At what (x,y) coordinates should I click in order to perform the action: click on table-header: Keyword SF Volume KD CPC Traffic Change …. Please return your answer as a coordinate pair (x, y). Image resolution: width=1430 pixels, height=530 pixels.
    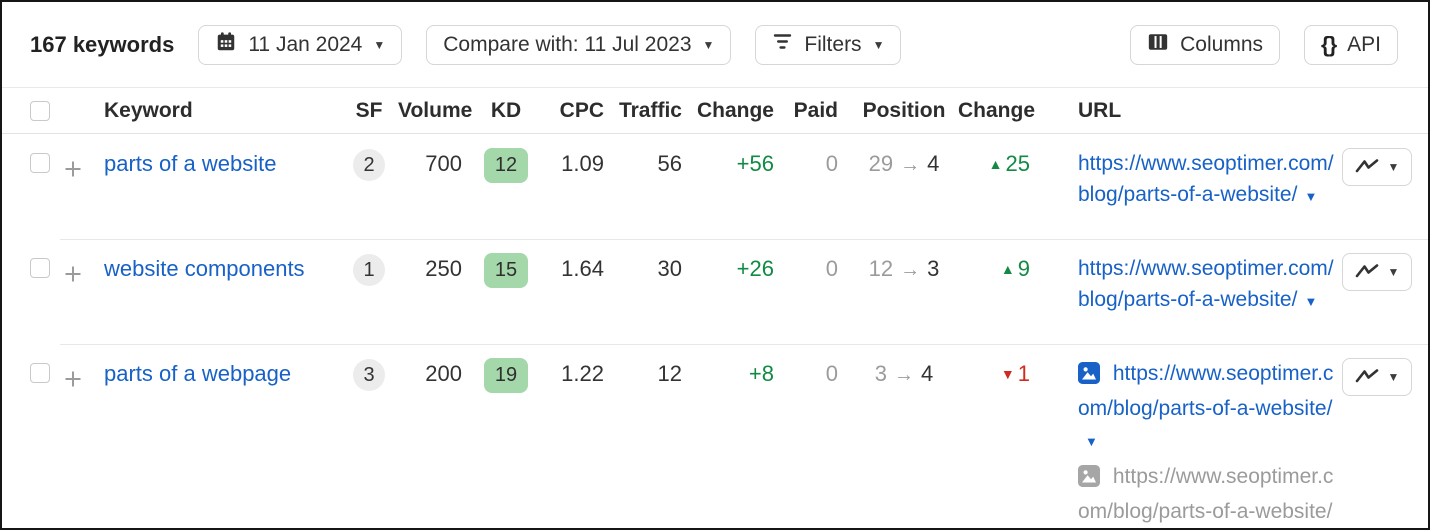
    Looking at the image, I should click on (715, 111).